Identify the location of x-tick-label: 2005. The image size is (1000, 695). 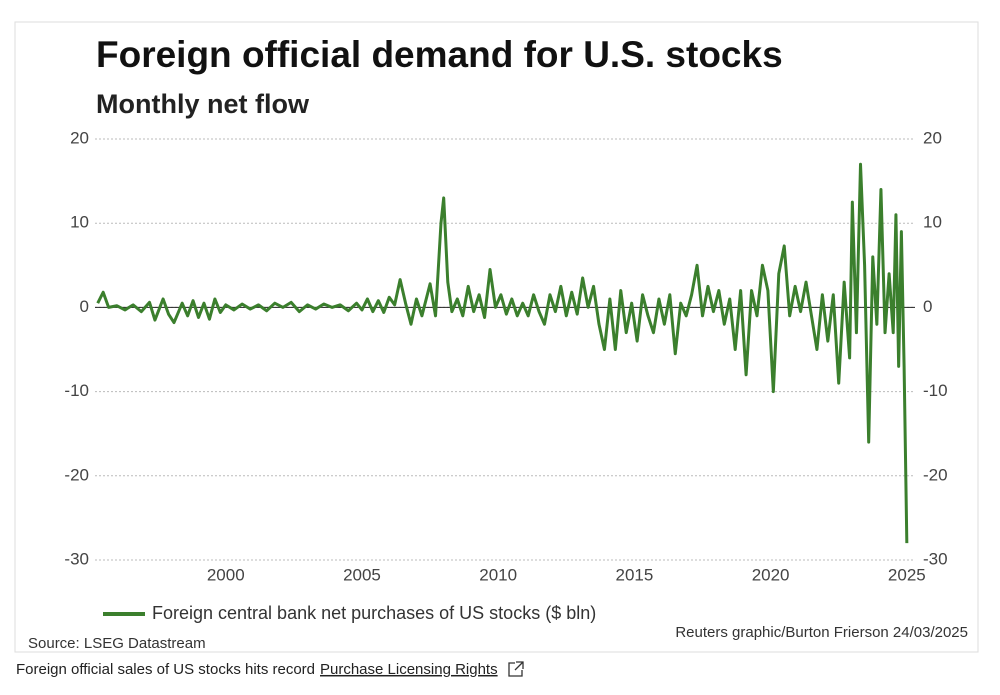
(362, 574).